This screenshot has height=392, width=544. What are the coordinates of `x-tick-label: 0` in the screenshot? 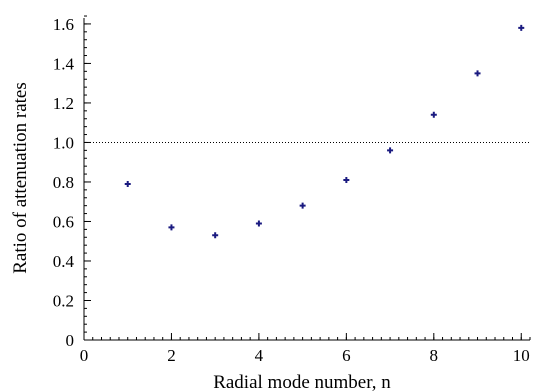 It's located at (84, 355).